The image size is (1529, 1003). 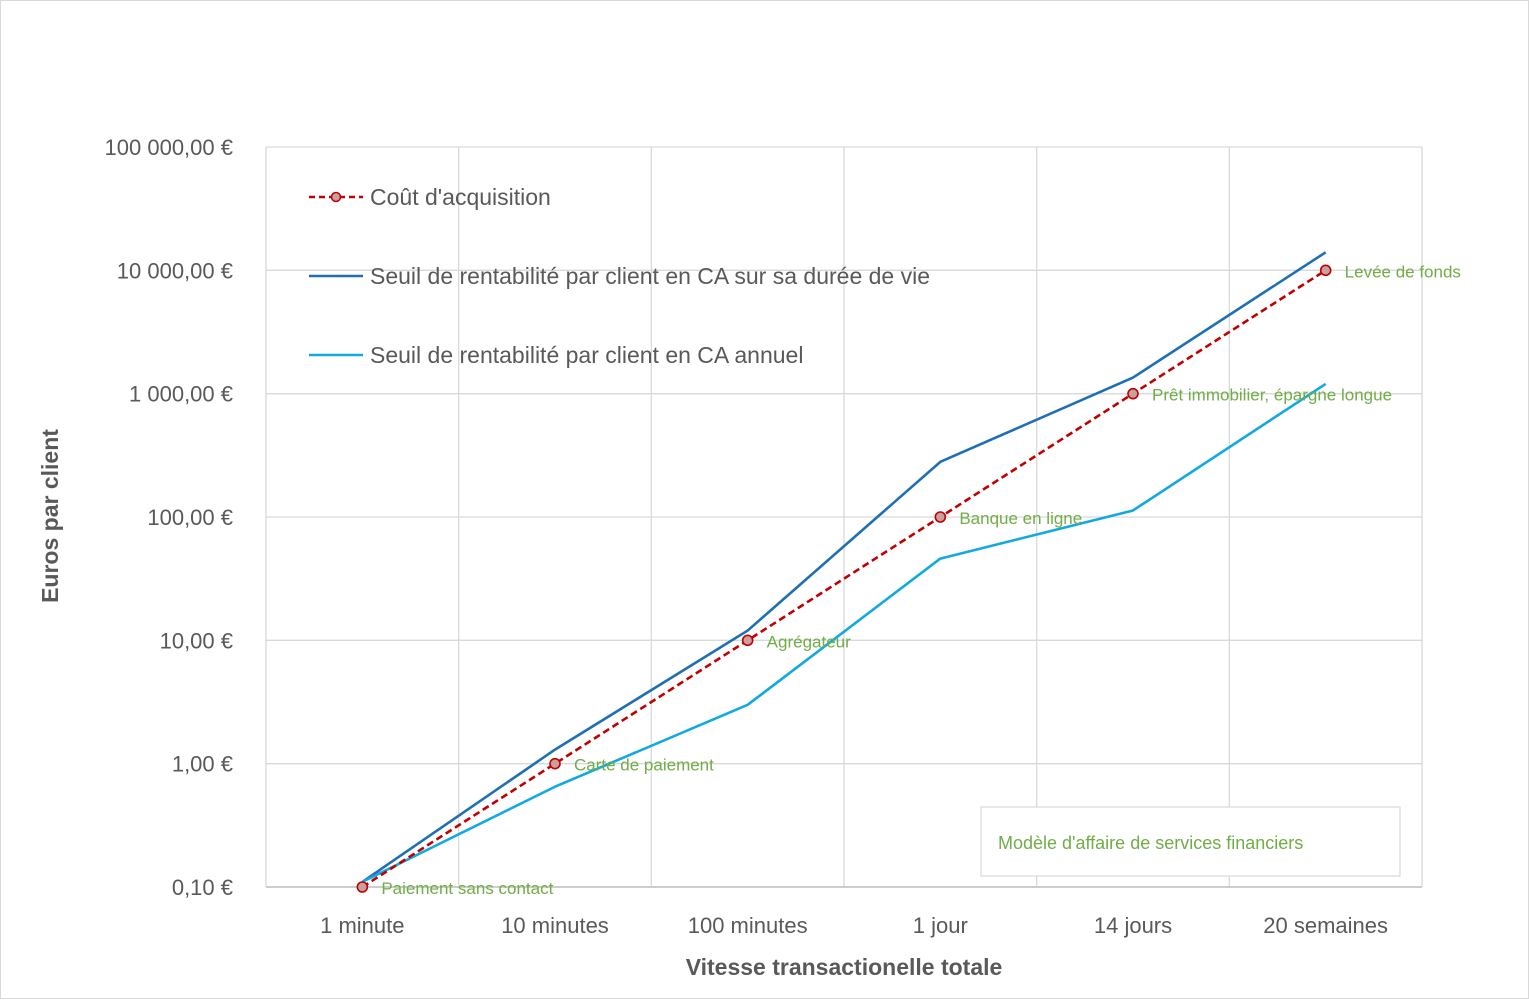 What do you see at coordinates (467, 888) in the screenshot?
I see `data-label: Paiement sans contact` at bounding box center [467, 888].